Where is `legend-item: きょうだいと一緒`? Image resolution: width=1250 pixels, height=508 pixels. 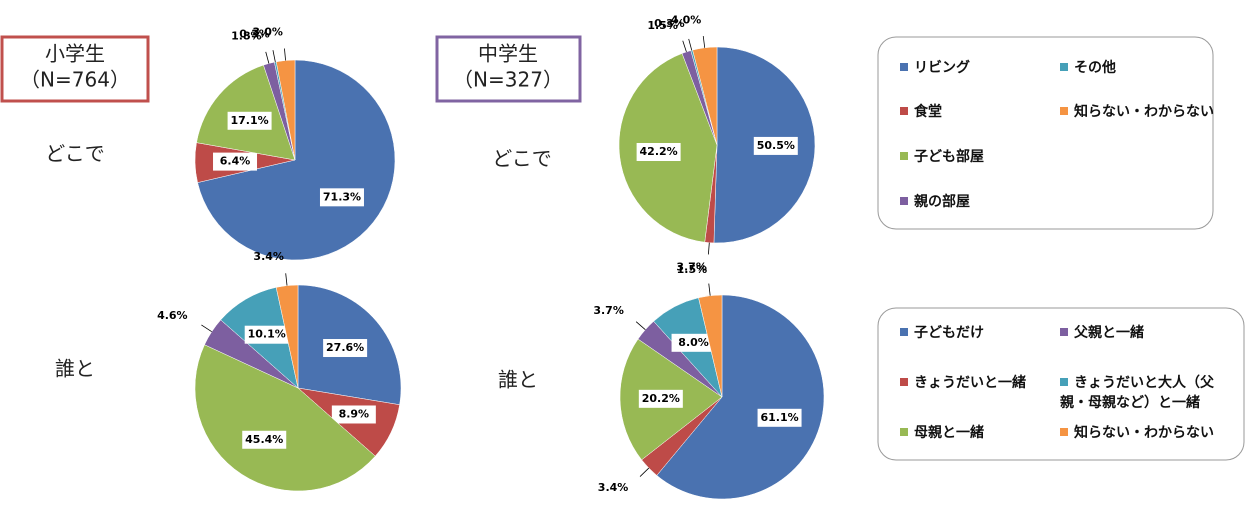 legend-item: きょうだいと一緒 is located at coordinates (985, 383).